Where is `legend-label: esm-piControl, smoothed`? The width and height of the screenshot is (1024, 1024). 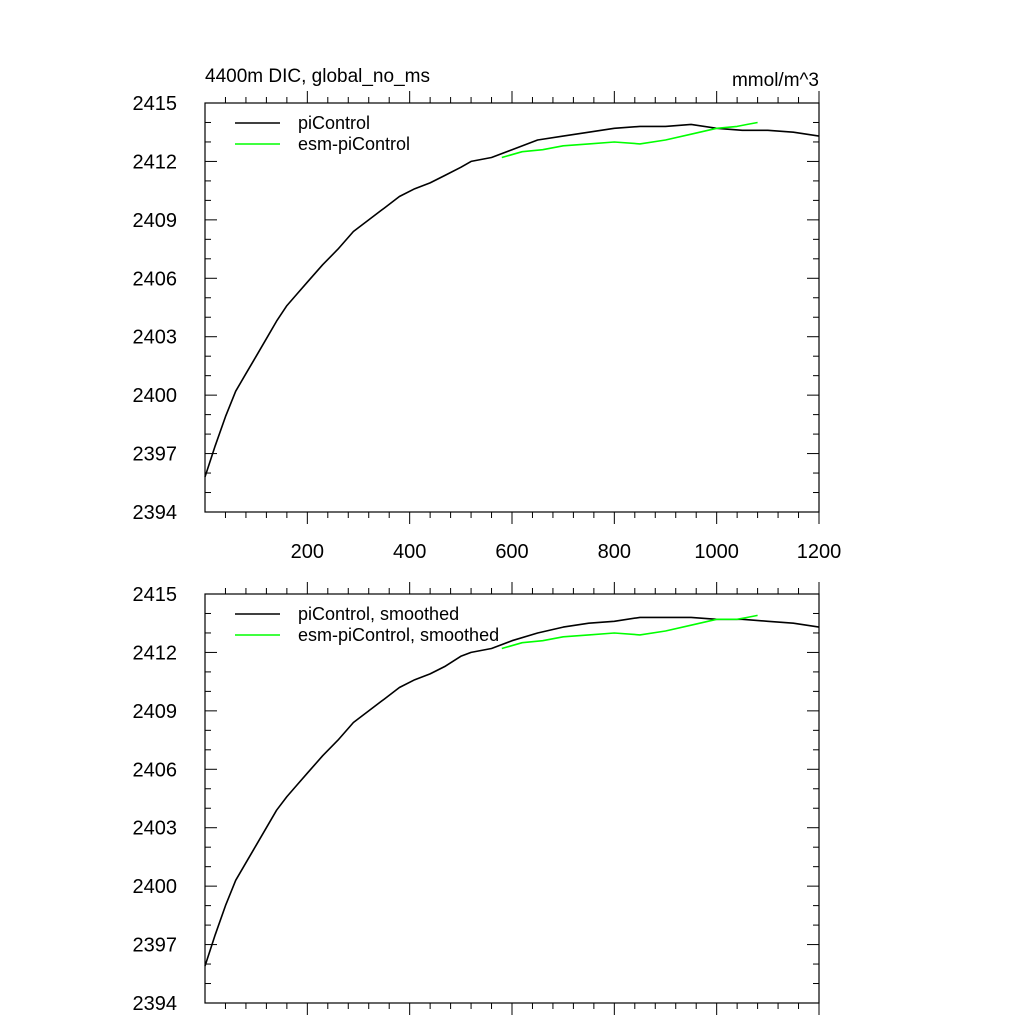 legend-label: esm-piControl, smoothed is located at coordinates (398, 635).